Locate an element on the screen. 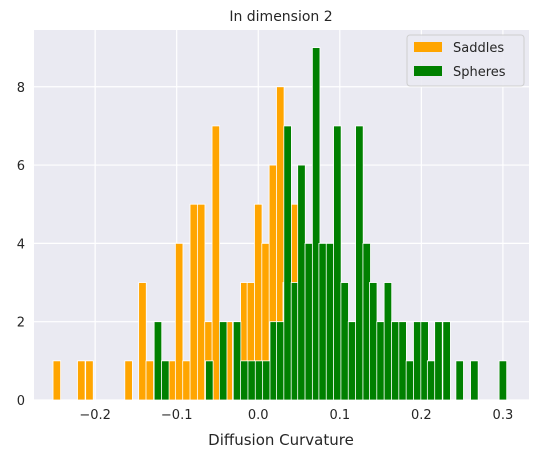  legend-label-saddles: Saddles is located at coordinates (478, 48).